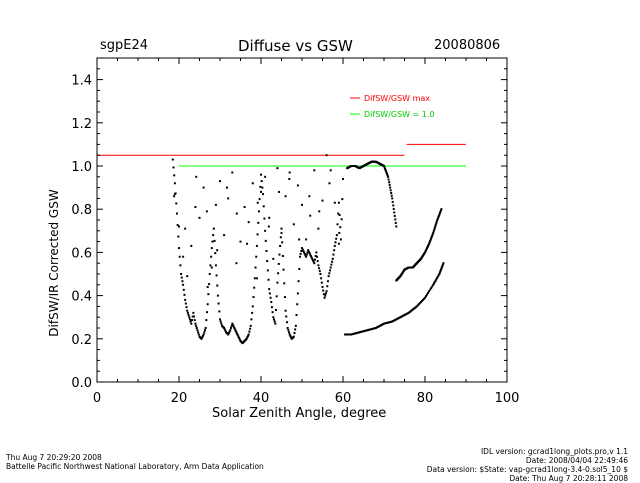  What do you see at coordinates (576, 460) in the screenshot?
I see `footer-version-date: Date: 2008/04/04 22:49:46` at bounding box center [576, 460].